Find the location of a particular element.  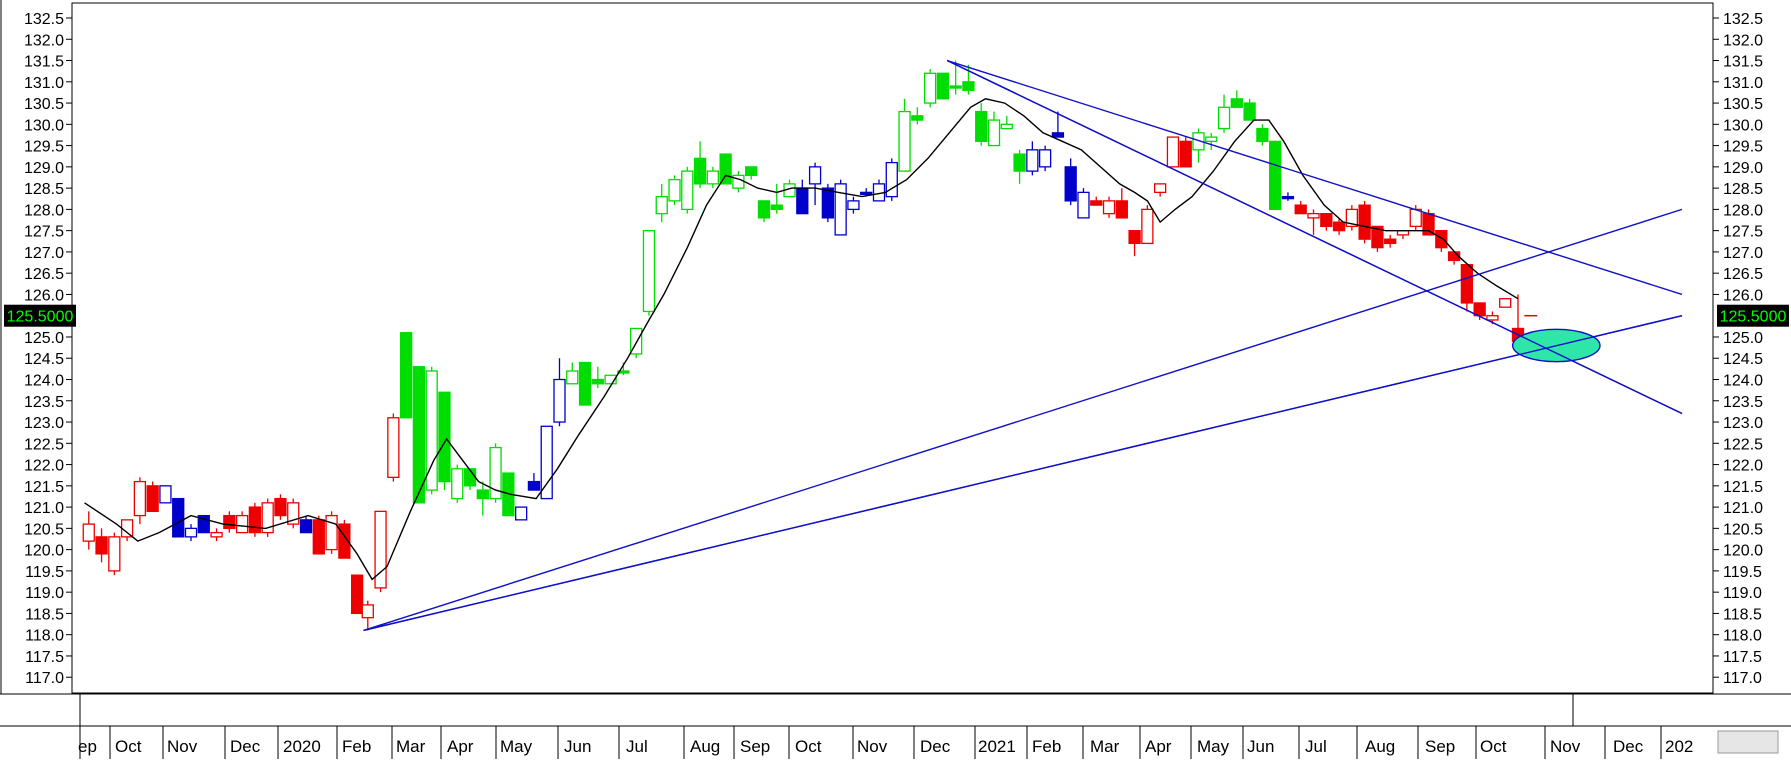

left-tick-label: 127.0 is located at coordinates (44, 253).